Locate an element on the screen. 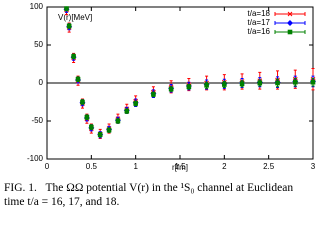  y-tick-label: 0 is located at coordinates (41, 82).